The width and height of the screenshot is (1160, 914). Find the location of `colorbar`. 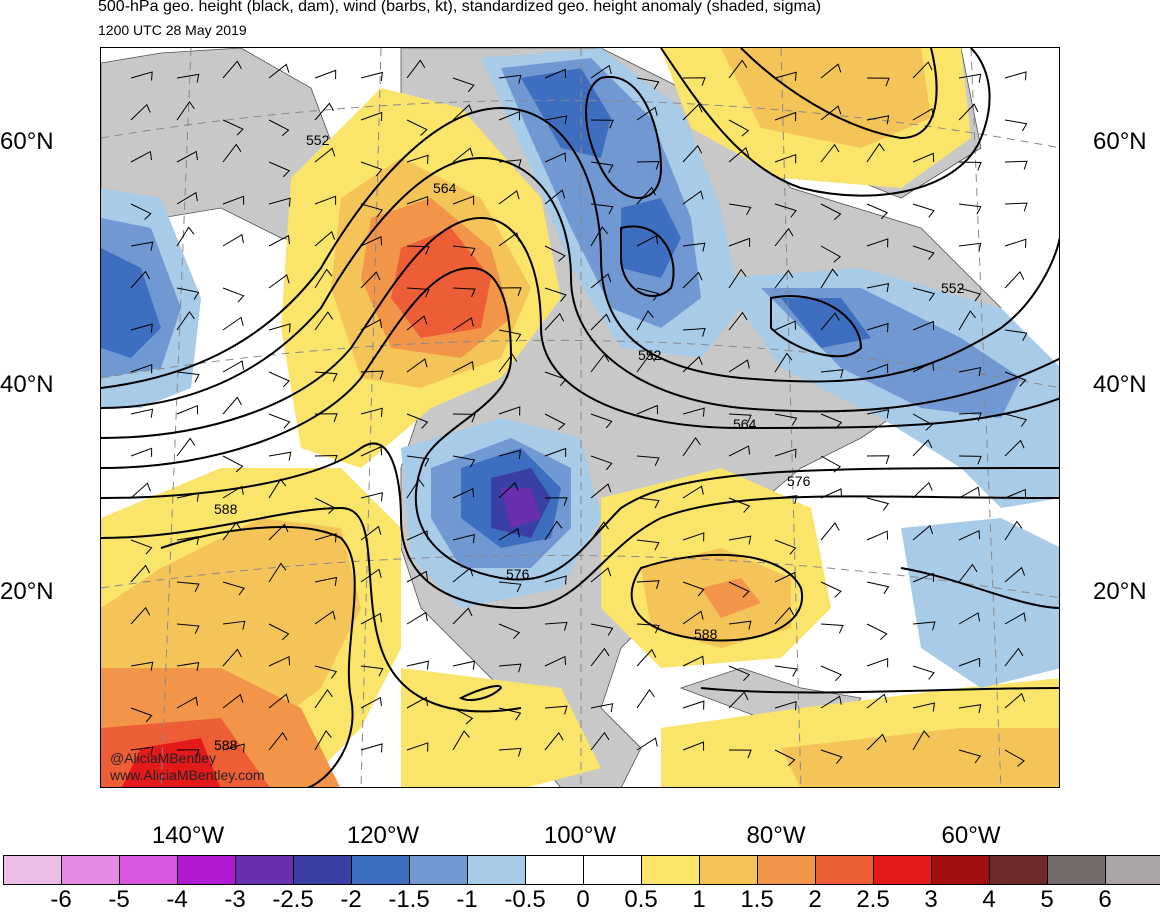

colorbar is located at coordinates (581, 870).